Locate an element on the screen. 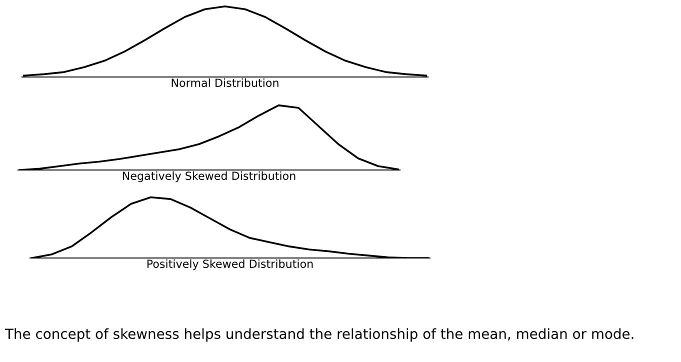 This screenshot has width=681, height=362. x-axis-title: Negatively Skewed Distribution is located at coordinates (209, 176).